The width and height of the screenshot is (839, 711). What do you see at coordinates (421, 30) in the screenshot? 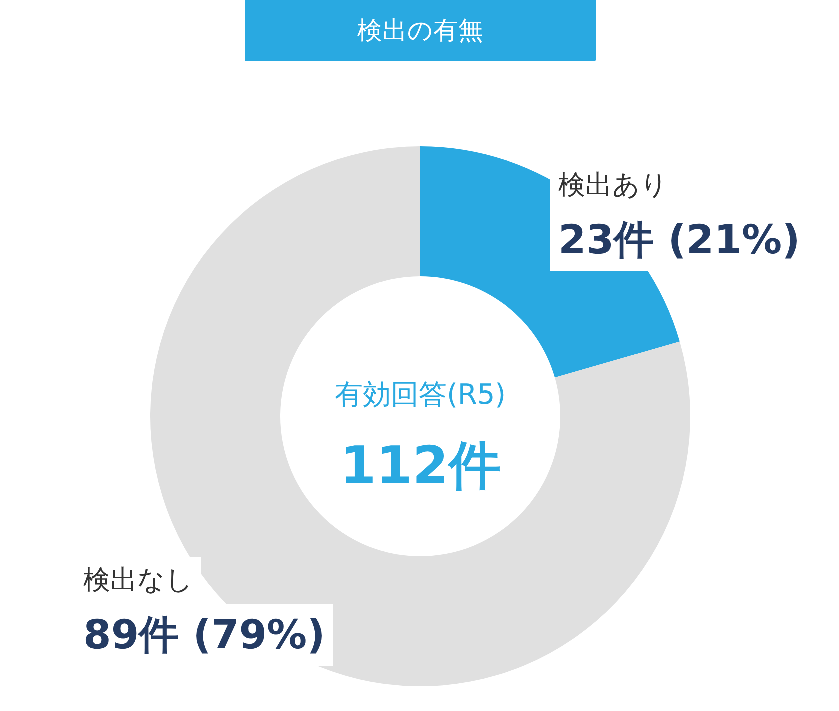
I see `chart-title: 検出の有無` at bounding box center [421, 30].